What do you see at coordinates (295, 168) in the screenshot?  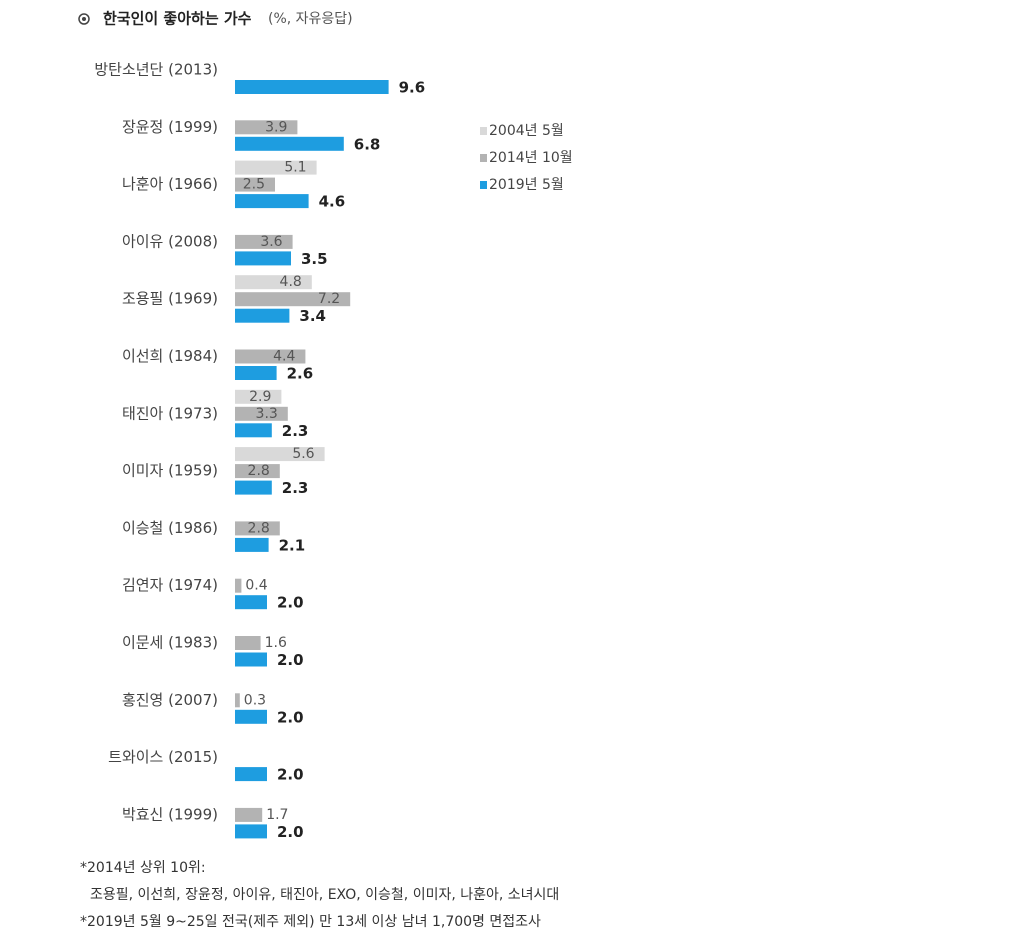 I see `value-label: 5.1` at bounding box center [295, 168].